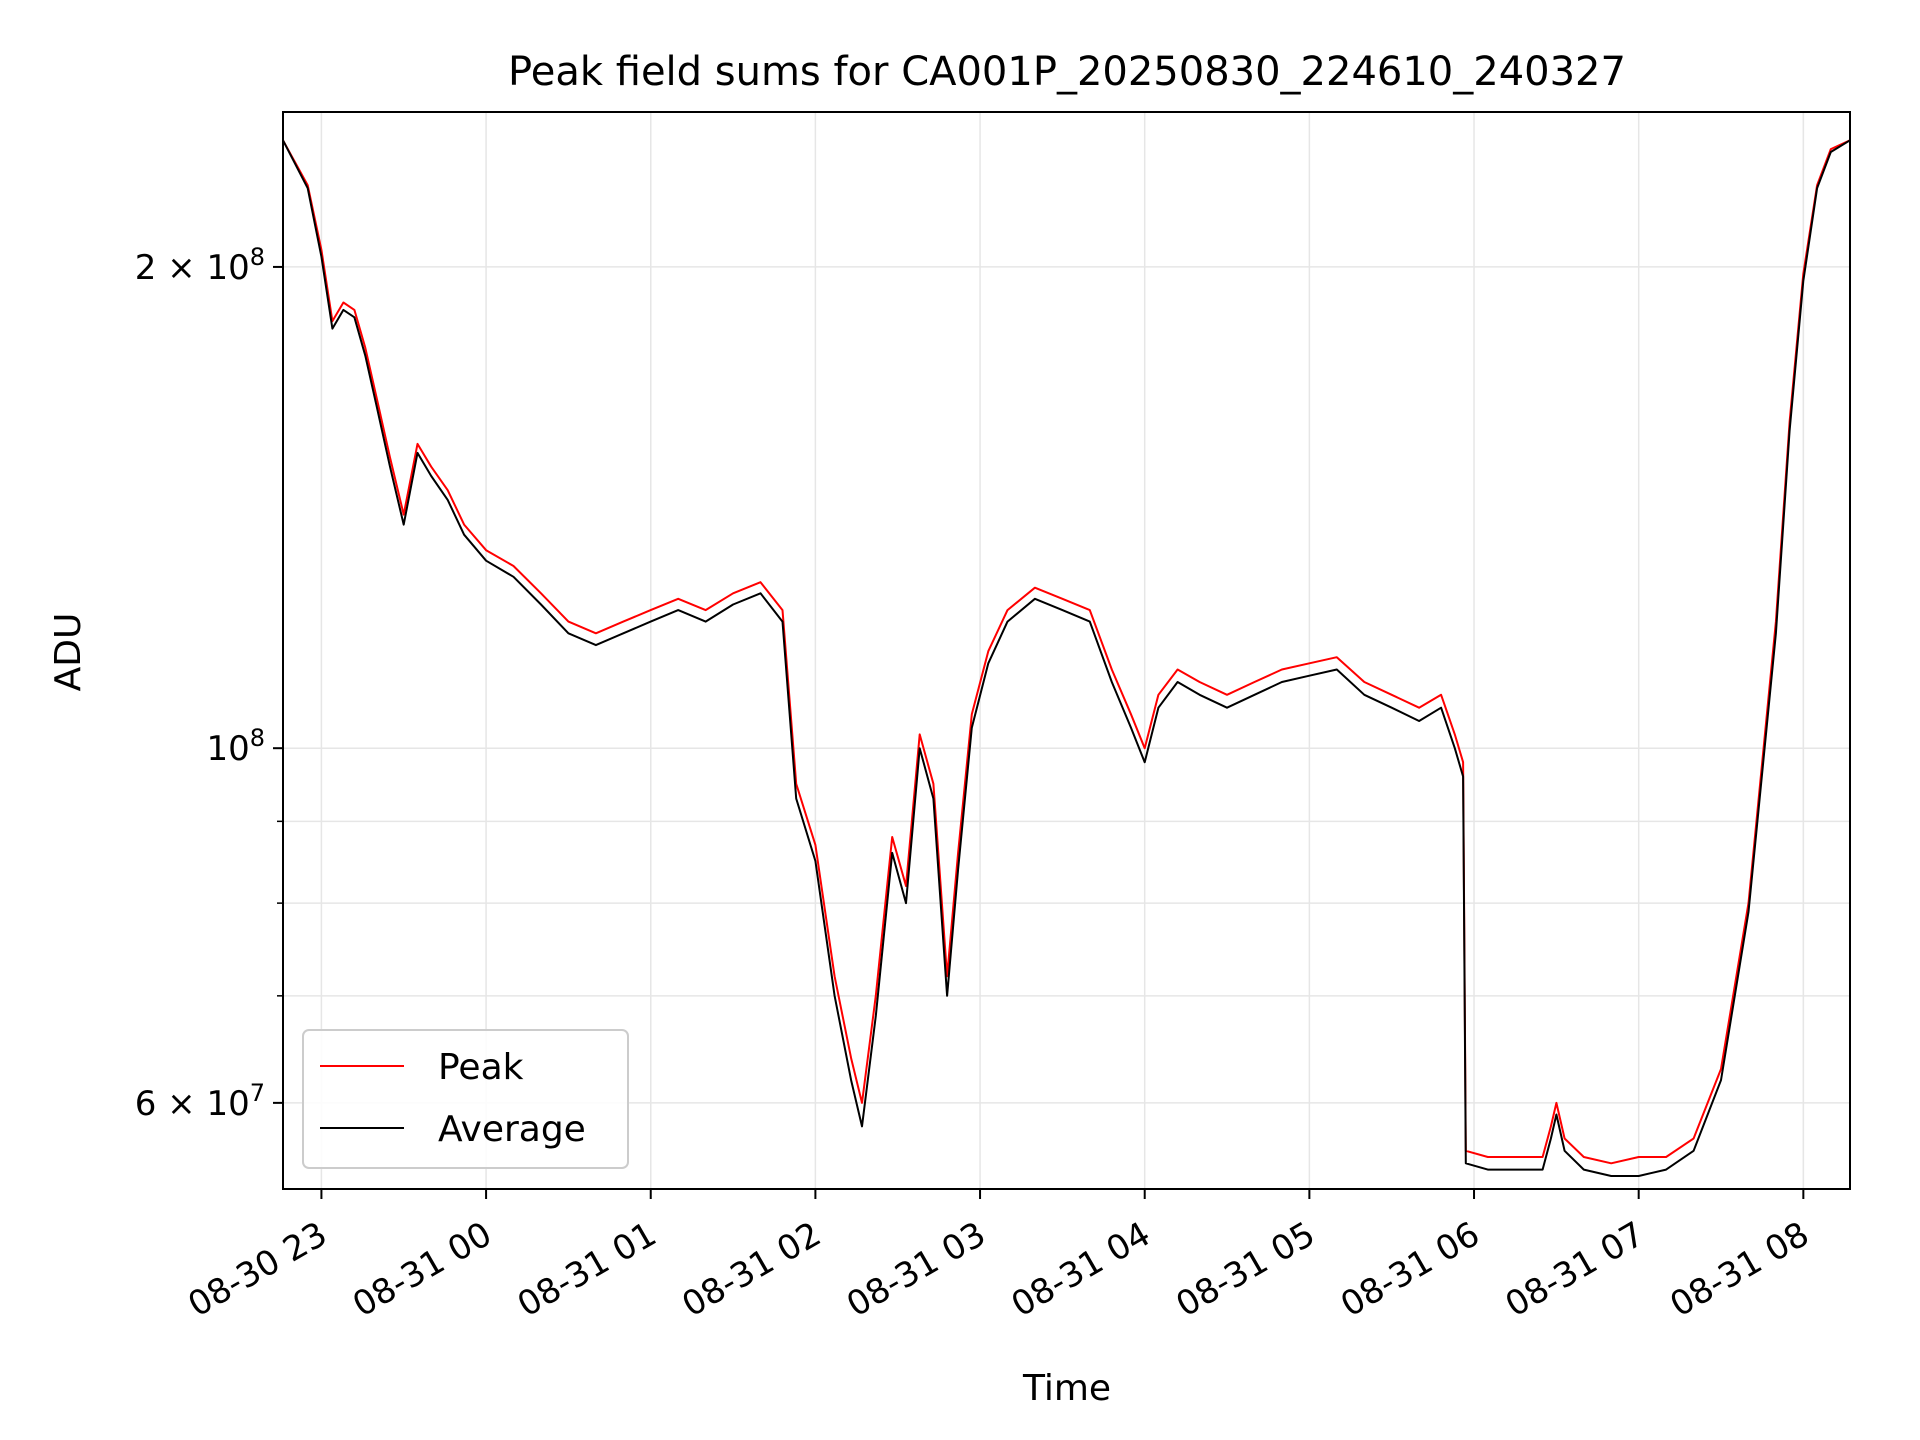 Image resolution: width=1920 pixels, height=1440 pixels. I want to click on legend-label-peak: Peak, so click(481, 1067).